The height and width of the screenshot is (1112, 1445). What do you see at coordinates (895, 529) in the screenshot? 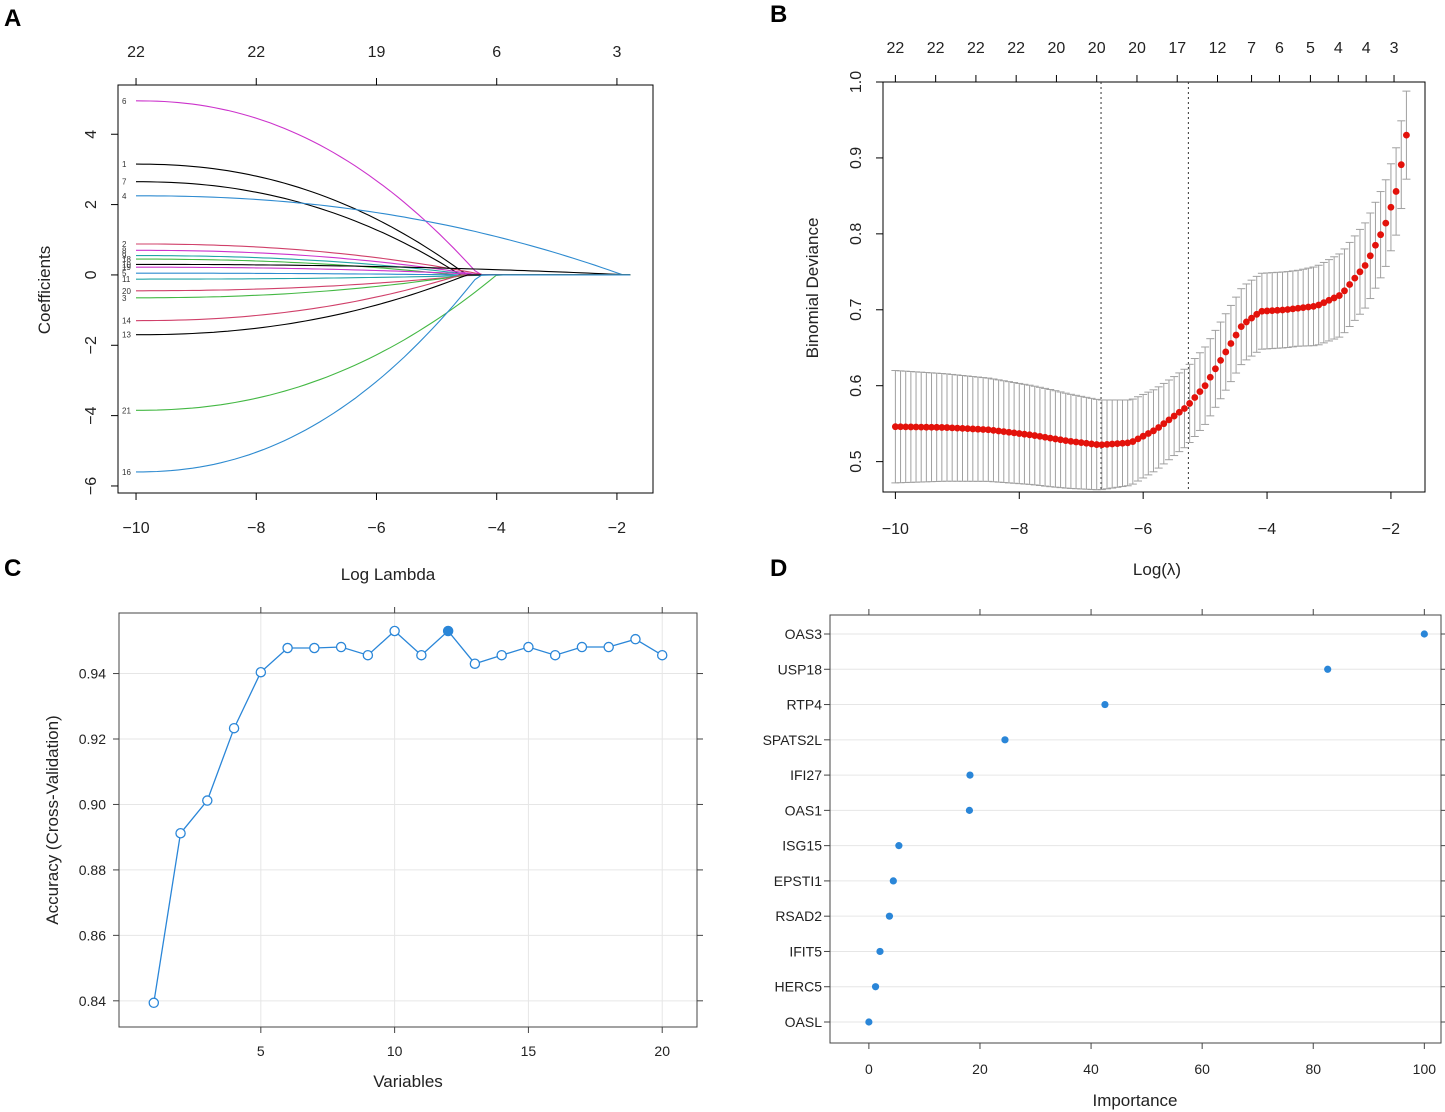
I see `panel-b-x-tick-label: −10` at bounding box center [895, 529].